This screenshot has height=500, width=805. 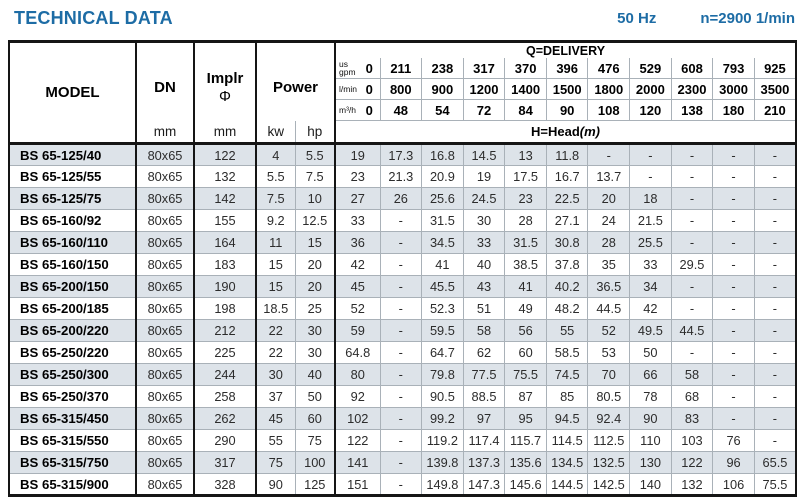 I want to click on impeller-cell: 198, so click(x=224, y=308).